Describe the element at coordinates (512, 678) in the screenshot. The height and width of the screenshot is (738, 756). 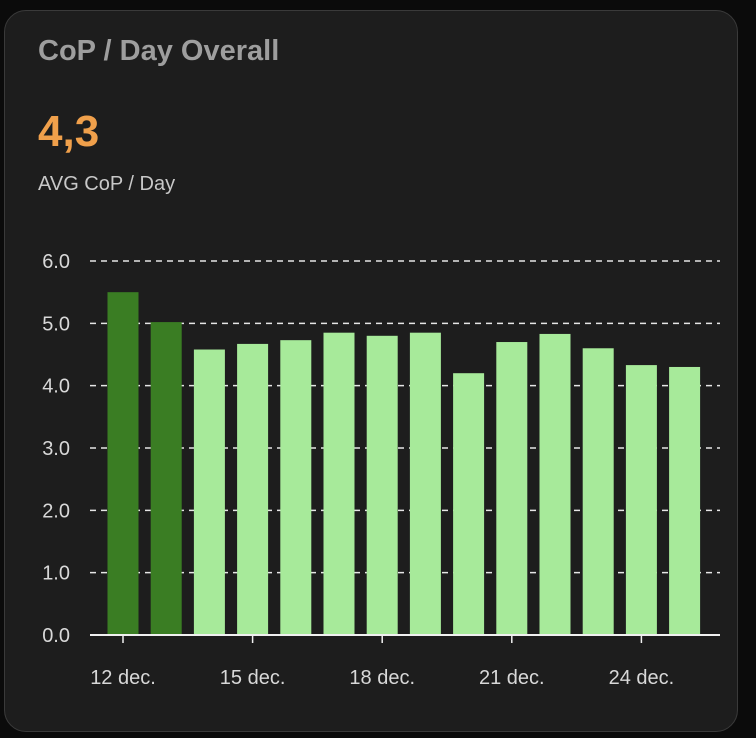
I see `x-tick-label: 21 dec.` at that location.